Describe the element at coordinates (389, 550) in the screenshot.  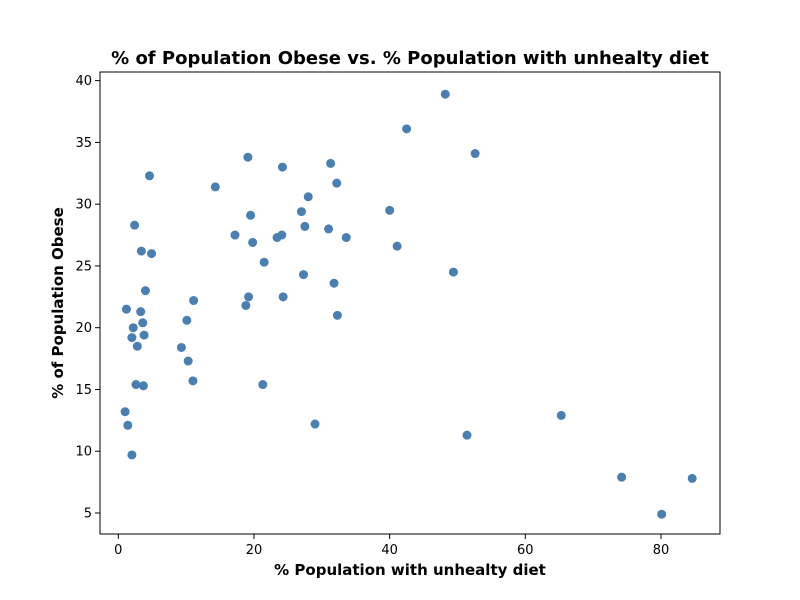
I see `x-tick-label: 40` at that location.